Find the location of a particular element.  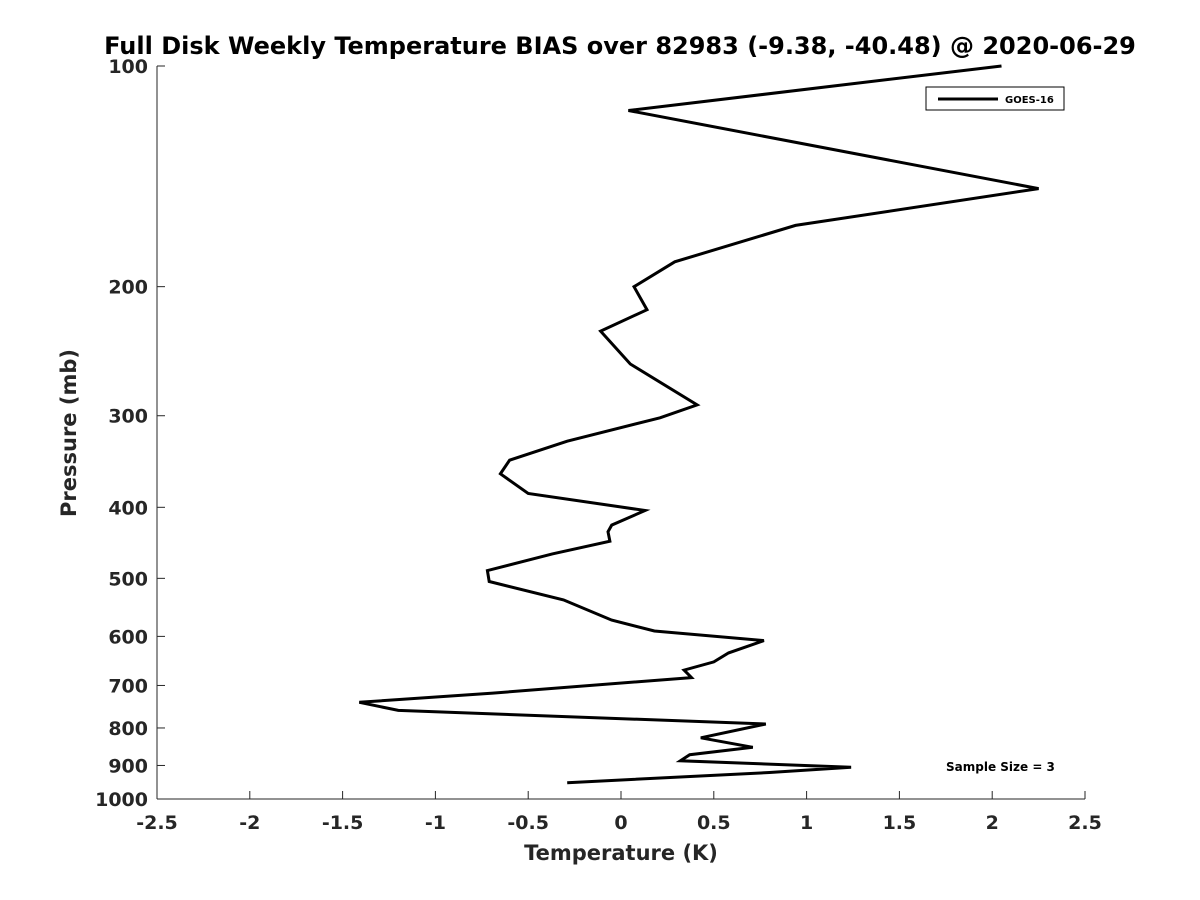

y-tick-label: 1000 is located at coordinates (121, 800).